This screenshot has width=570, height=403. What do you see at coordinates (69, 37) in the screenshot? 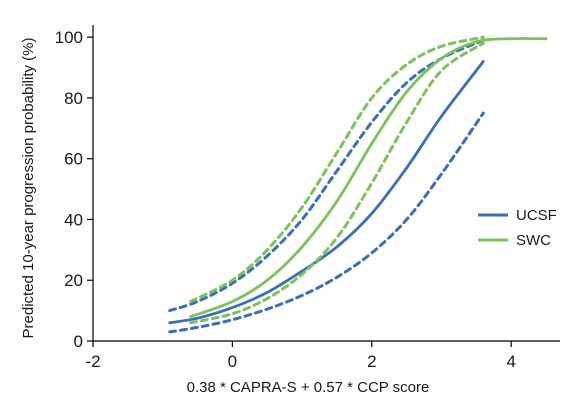
I see `y-tick-label: 100` at bounding box center [69, 37].